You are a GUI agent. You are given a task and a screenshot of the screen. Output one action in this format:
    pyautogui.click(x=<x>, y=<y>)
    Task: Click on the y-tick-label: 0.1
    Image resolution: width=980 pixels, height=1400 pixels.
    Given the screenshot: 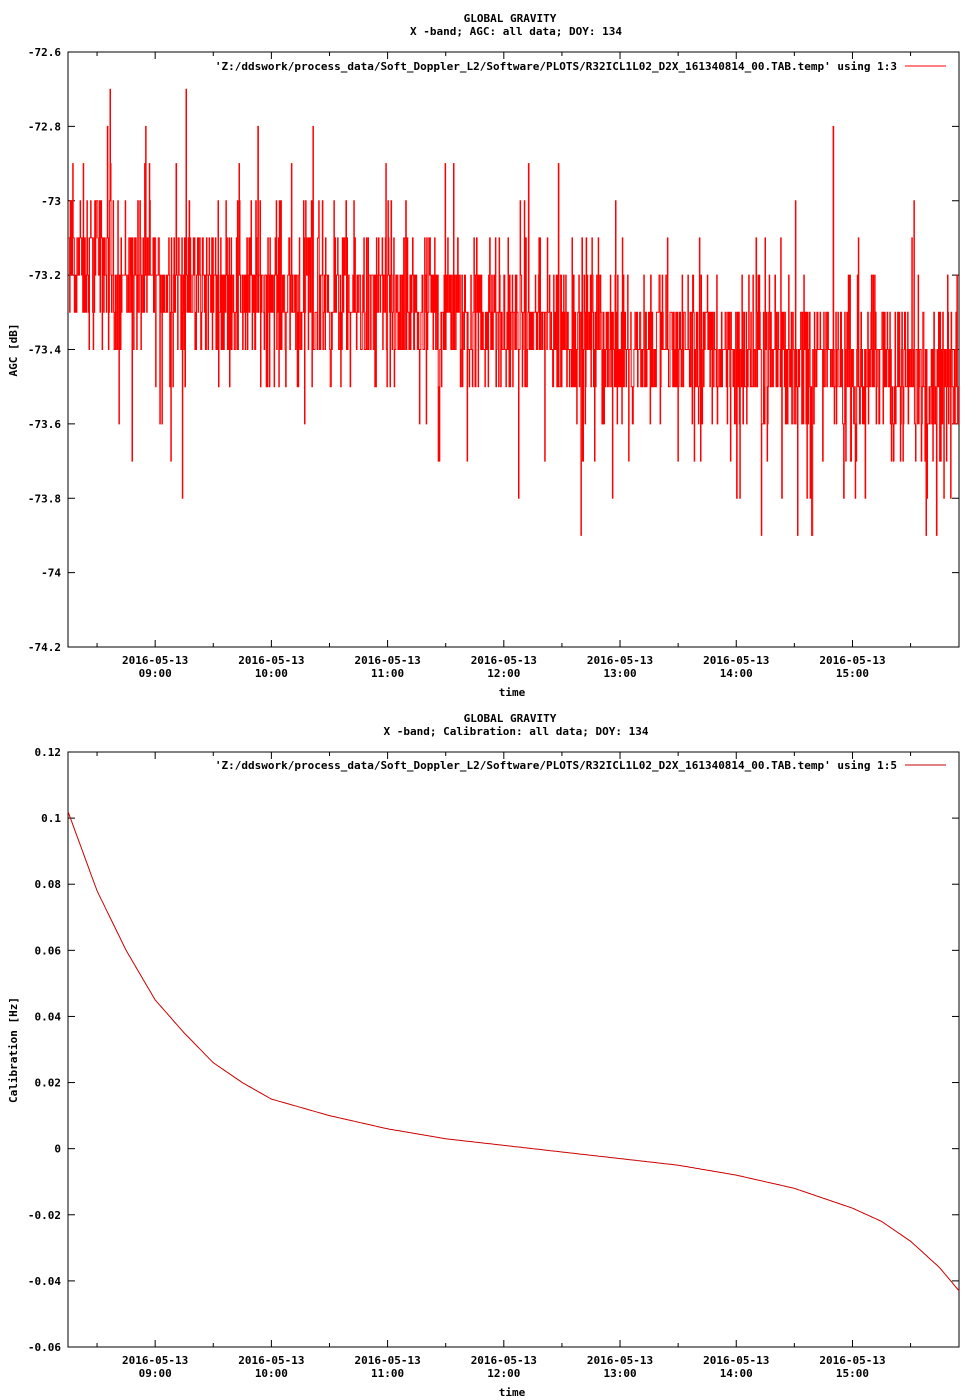 What is the action you would take?
    pyautogui.click(x=51, y=818)
    